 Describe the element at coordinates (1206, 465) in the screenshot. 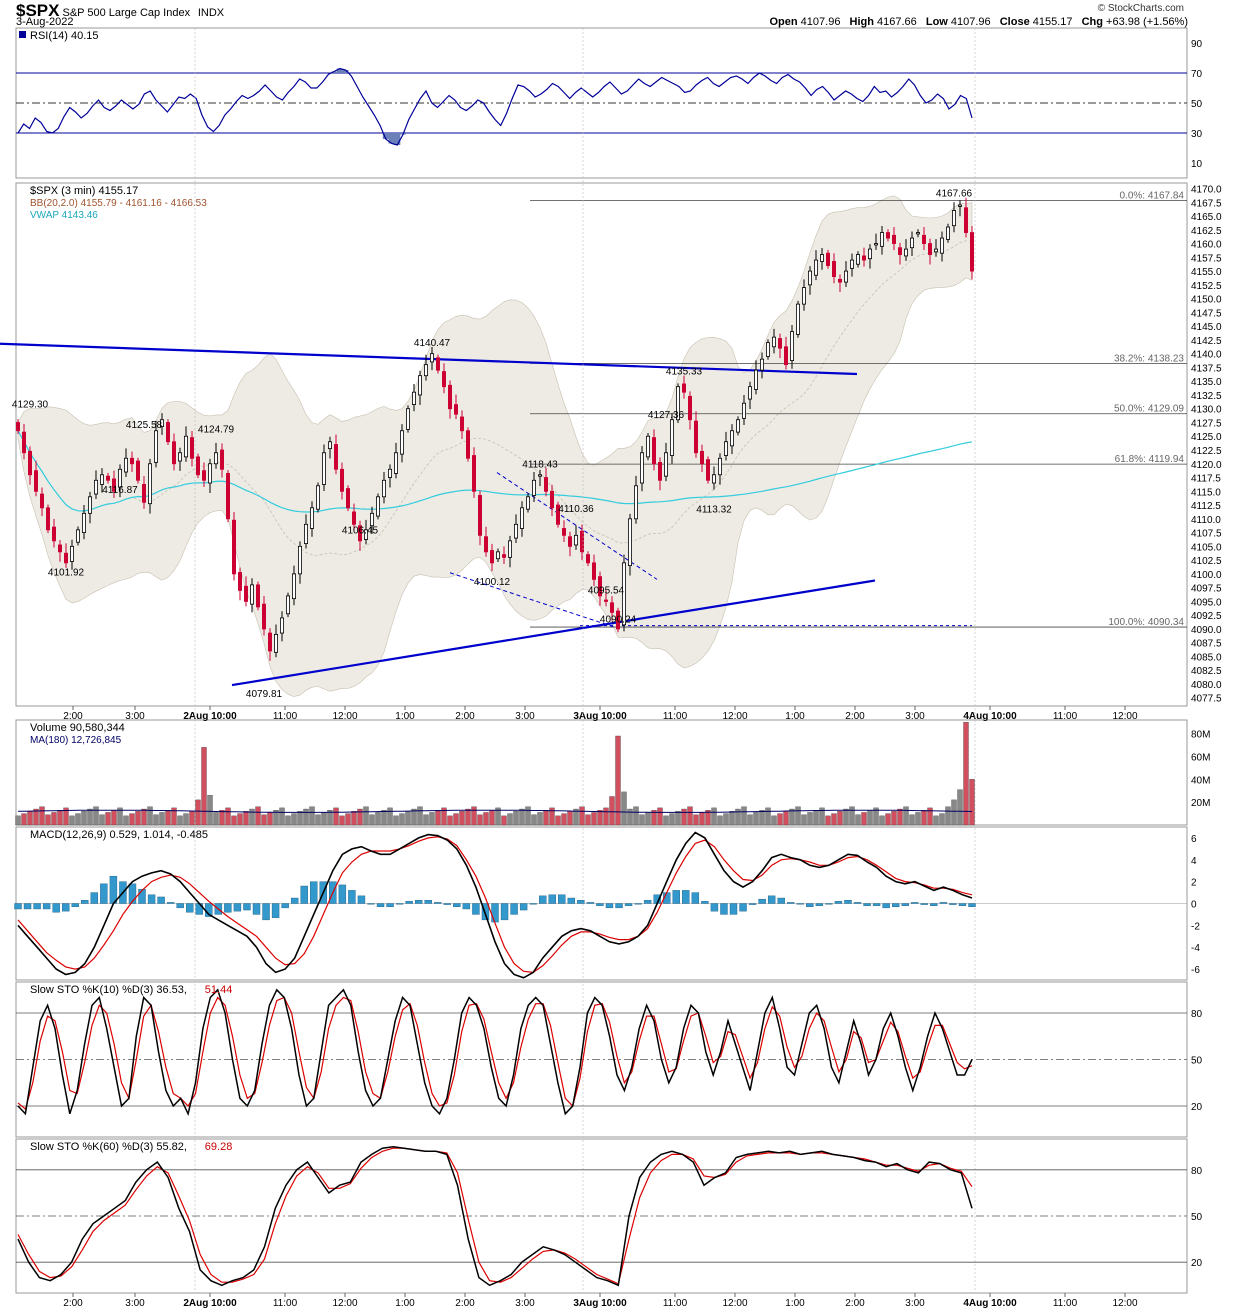

I see `price-tick-20: 4120.0` at that location.